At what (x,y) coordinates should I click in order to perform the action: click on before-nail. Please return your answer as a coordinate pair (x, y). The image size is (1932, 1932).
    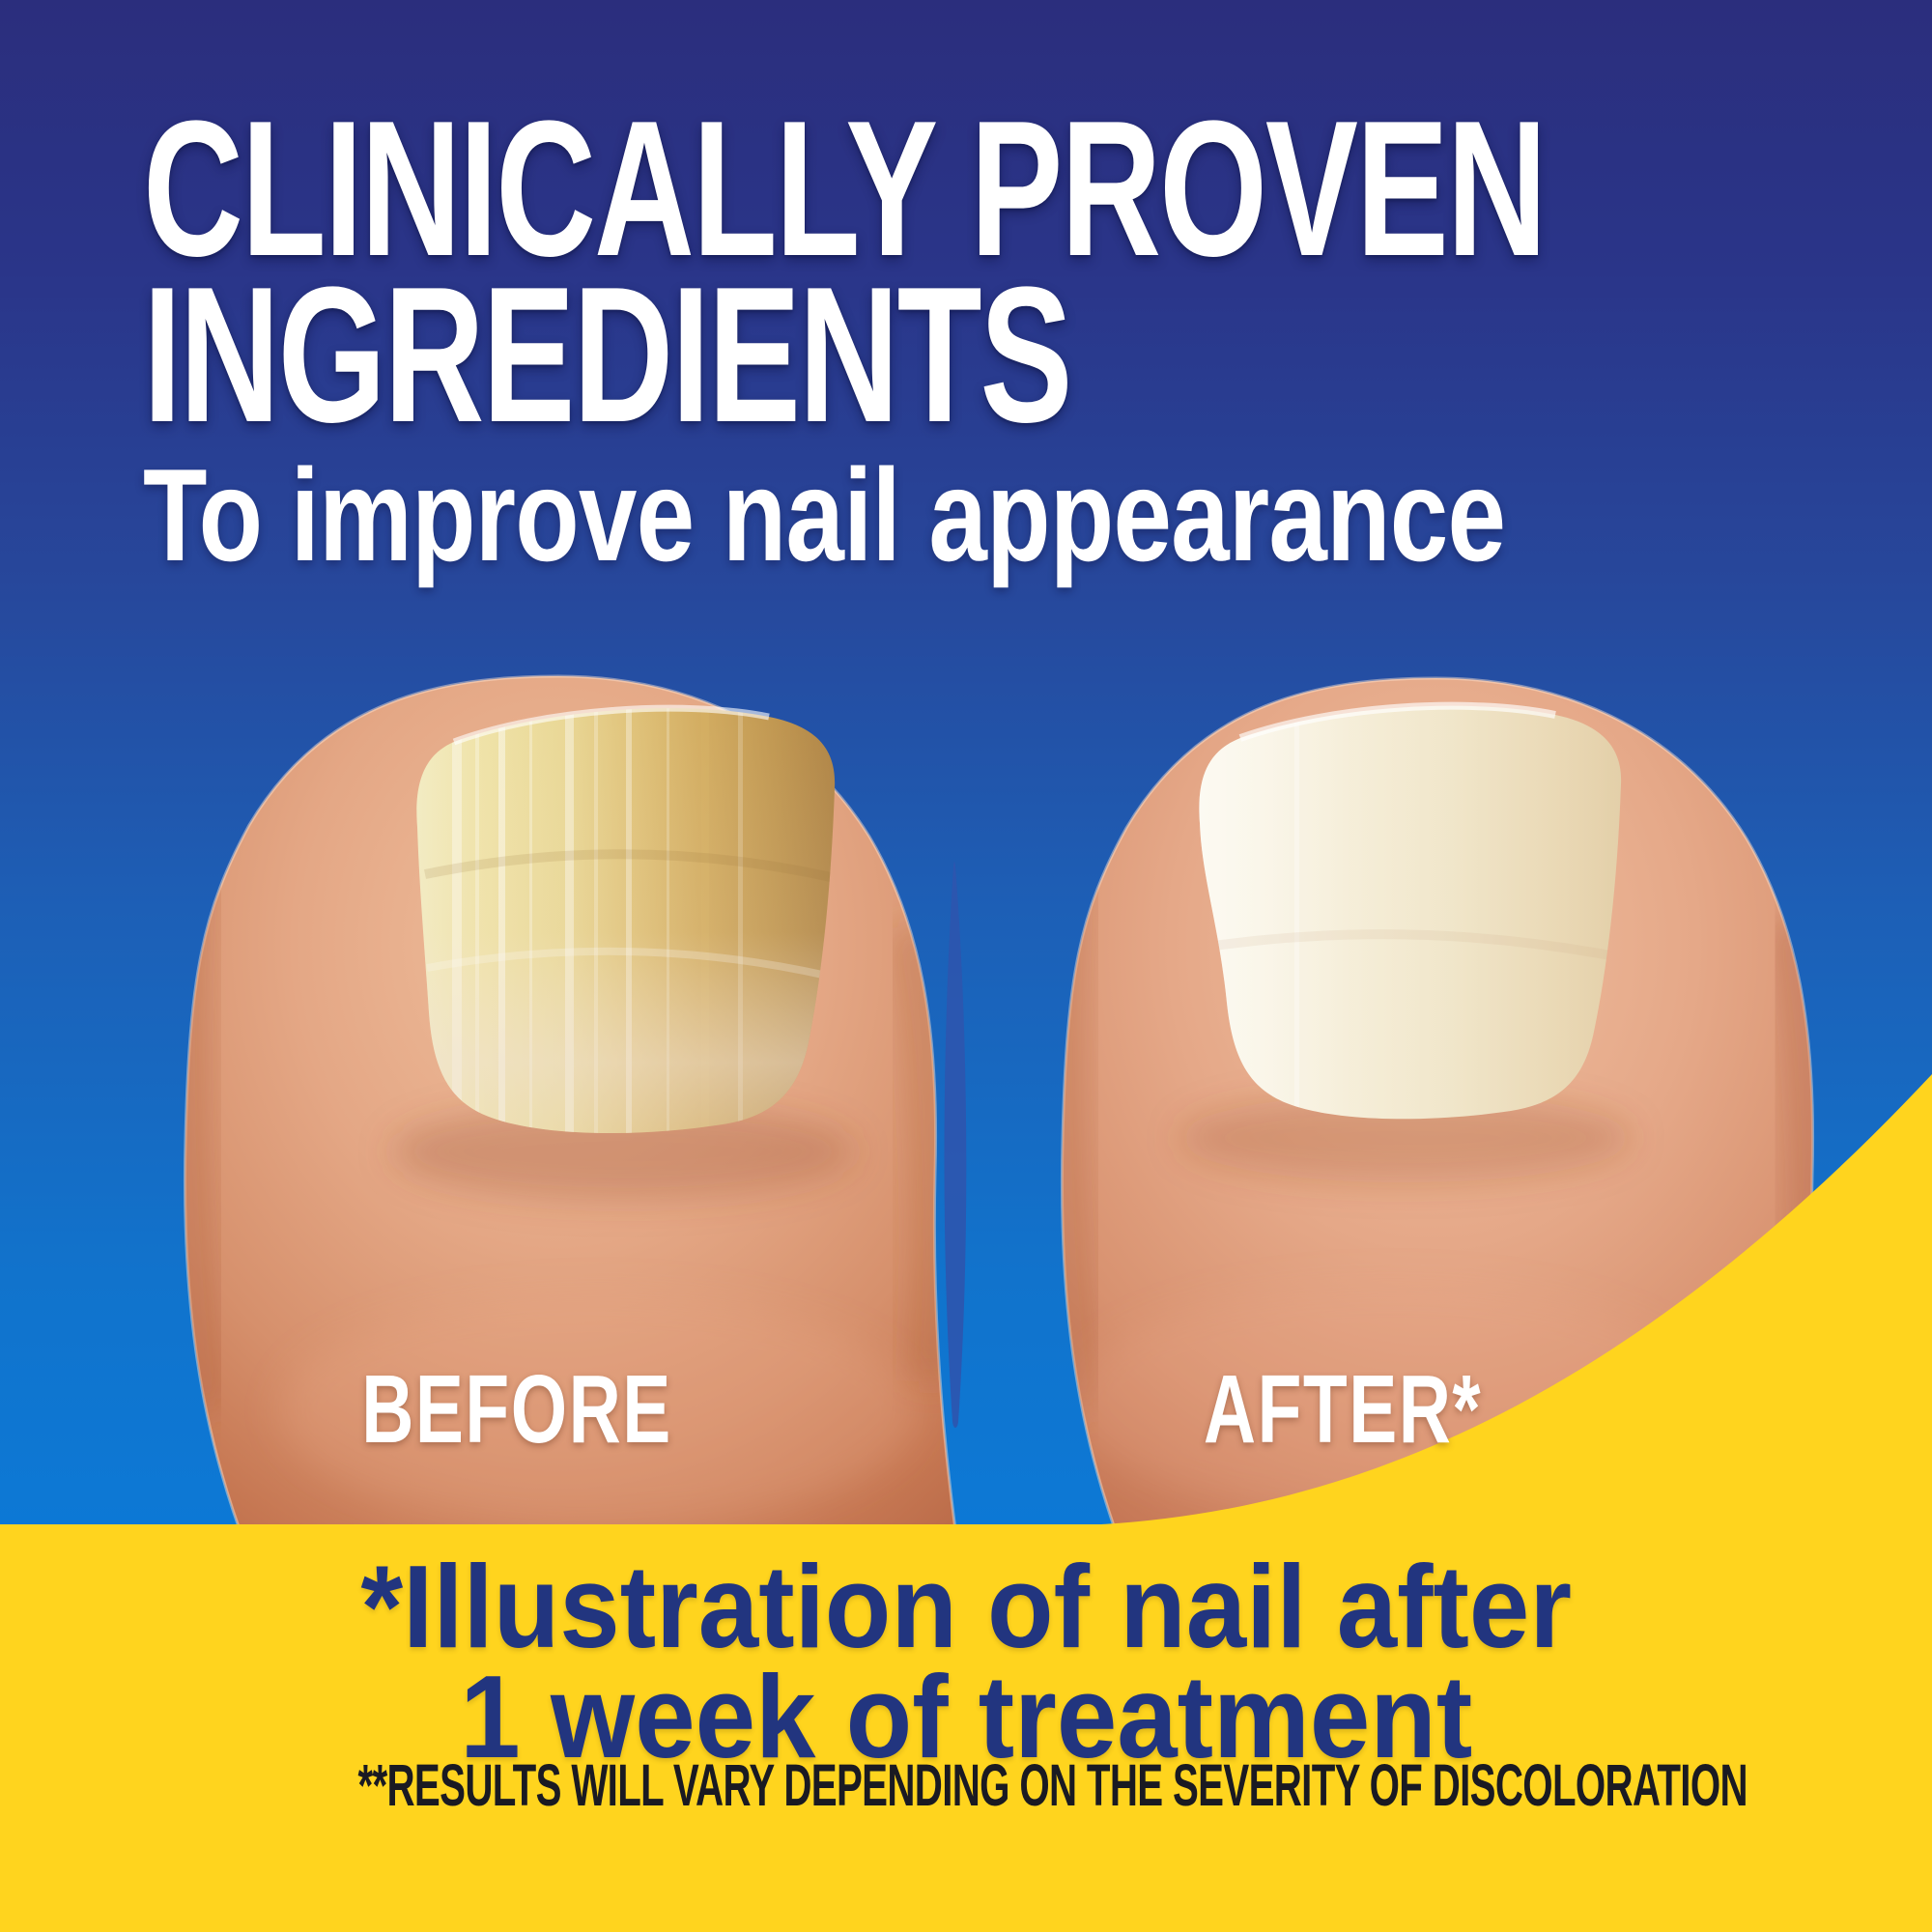
    Looking at the image, I should click on (626, 919).